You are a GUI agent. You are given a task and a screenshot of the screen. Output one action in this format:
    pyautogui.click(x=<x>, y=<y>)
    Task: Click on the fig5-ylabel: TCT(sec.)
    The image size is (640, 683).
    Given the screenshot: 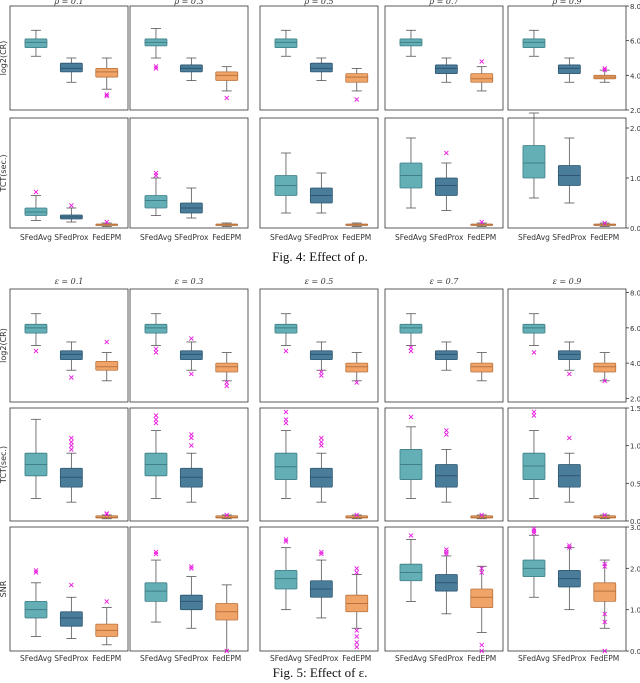 What is the action you would take?
    pyautogui.click(x=4, y=465)
    